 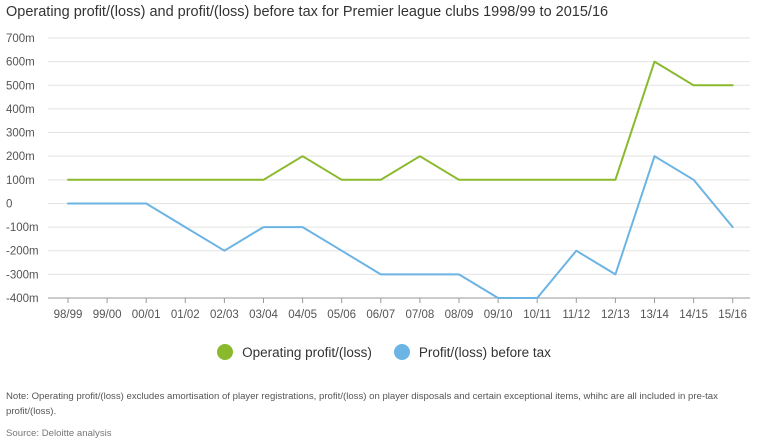 What do you see at coordinates (459, 315) in the screenshot?
I see `x-tick-label: 08/09` at bounding box center [459, 315].